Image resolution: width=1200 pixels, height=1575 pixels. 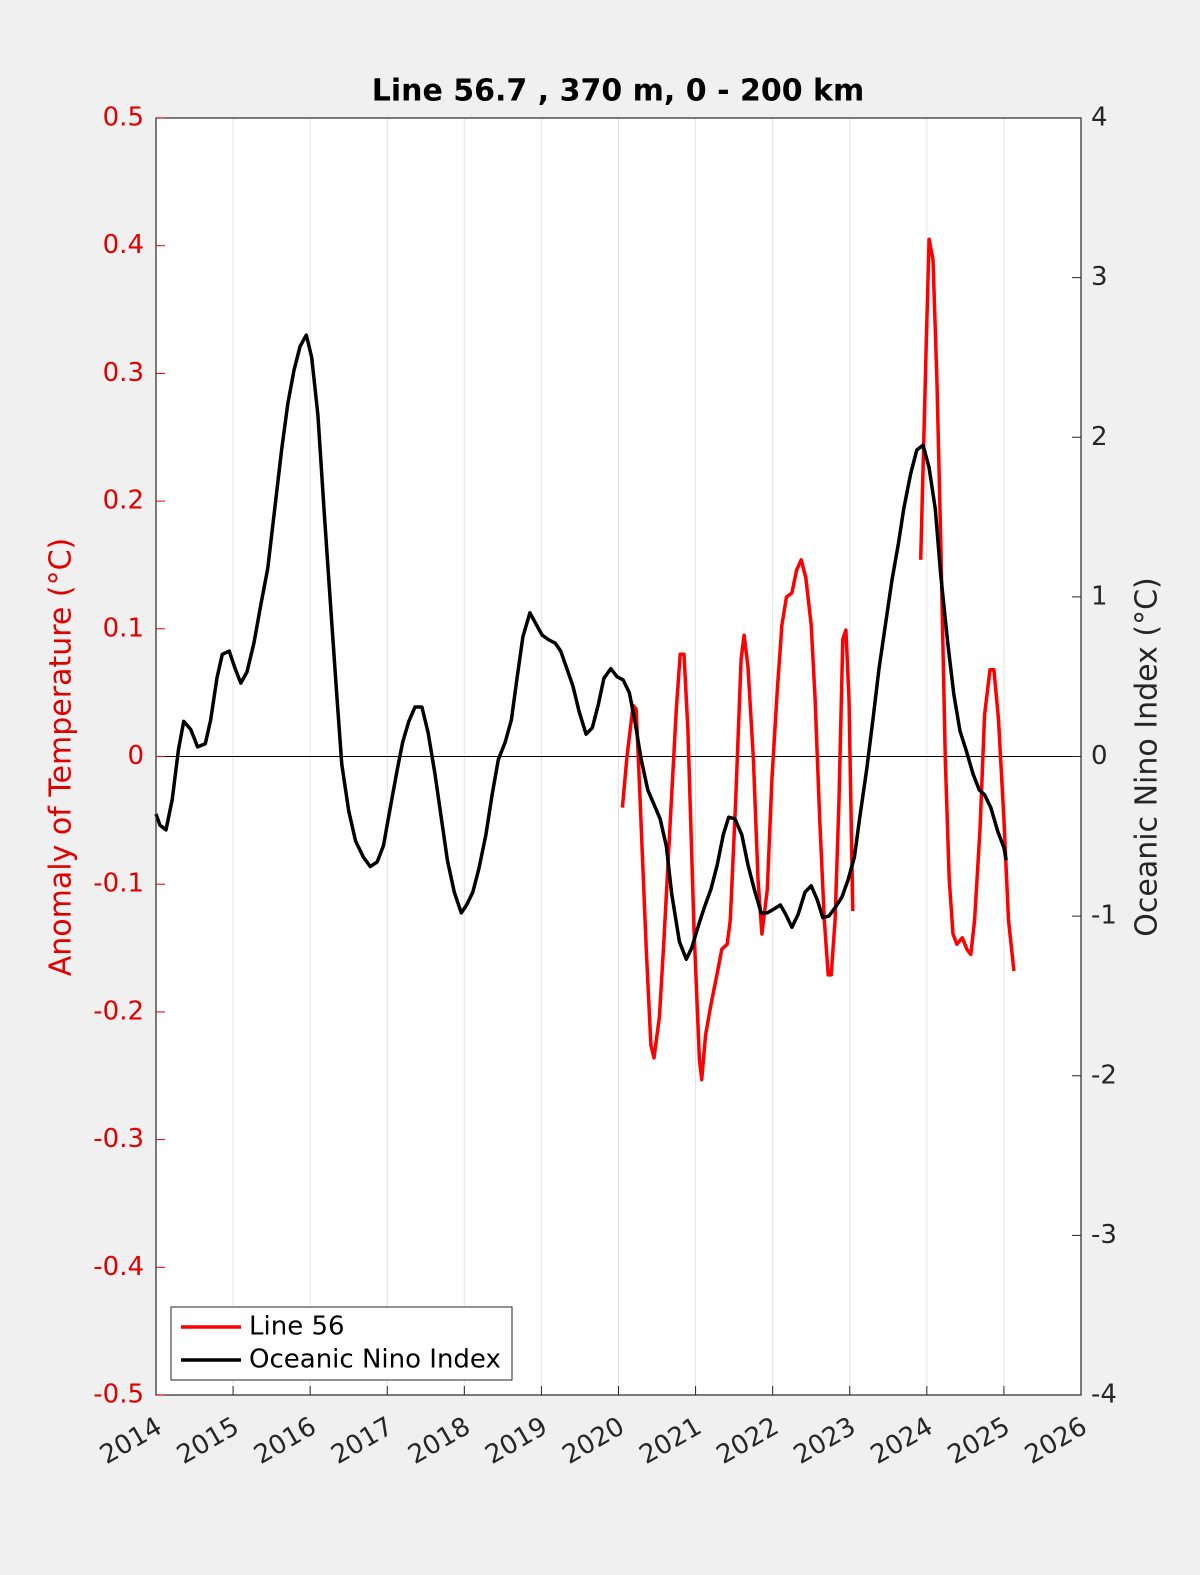 I want to click on y-tick-label: 0.1, so click(x=123, y=628).